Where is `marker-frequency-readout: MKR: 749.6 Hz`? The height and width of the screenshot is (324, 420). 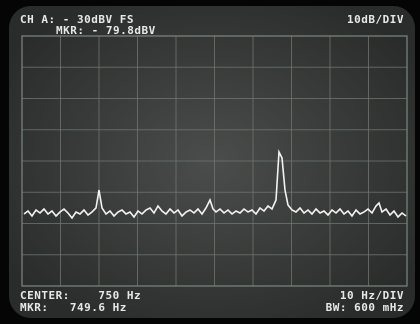
marker-frequency-readout: MKR: 749.6 Hz is located at coordinates (73, 307).